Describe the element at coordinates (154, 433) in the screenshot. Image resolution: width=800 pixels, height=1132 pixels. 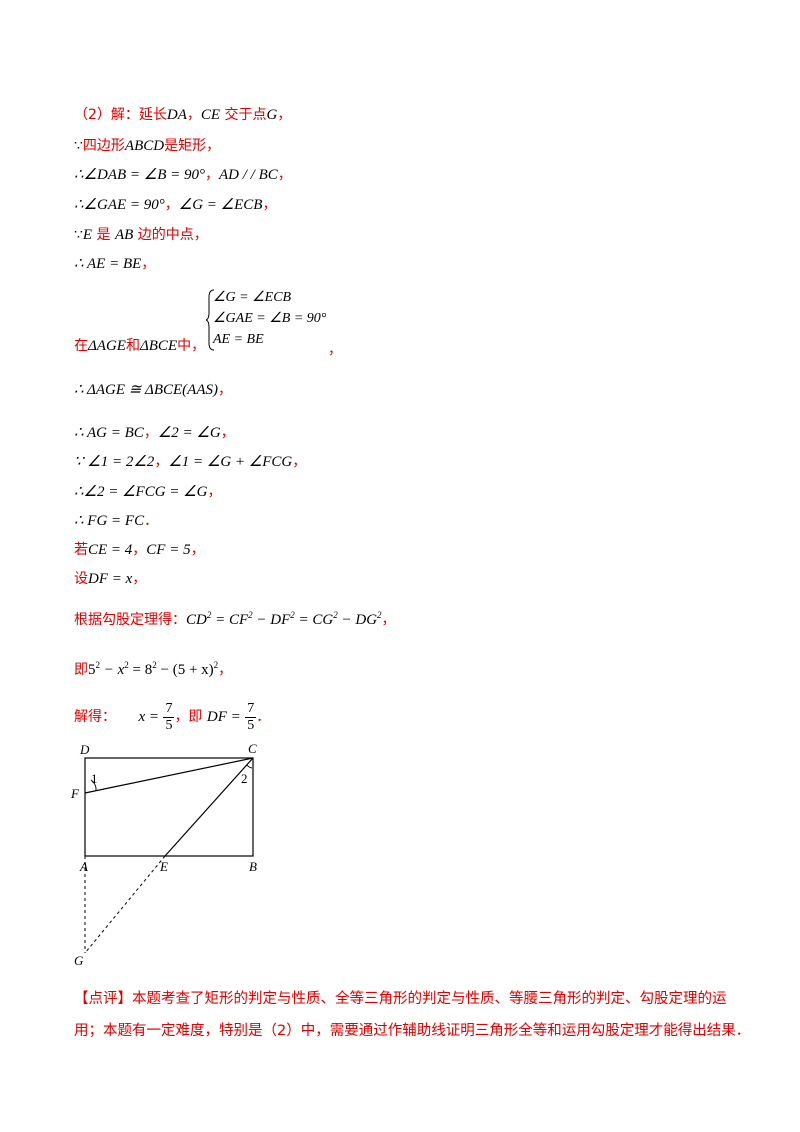
I see `solution-line-9: ∴ AG = BC，∠2 = ∠G，` at that location.